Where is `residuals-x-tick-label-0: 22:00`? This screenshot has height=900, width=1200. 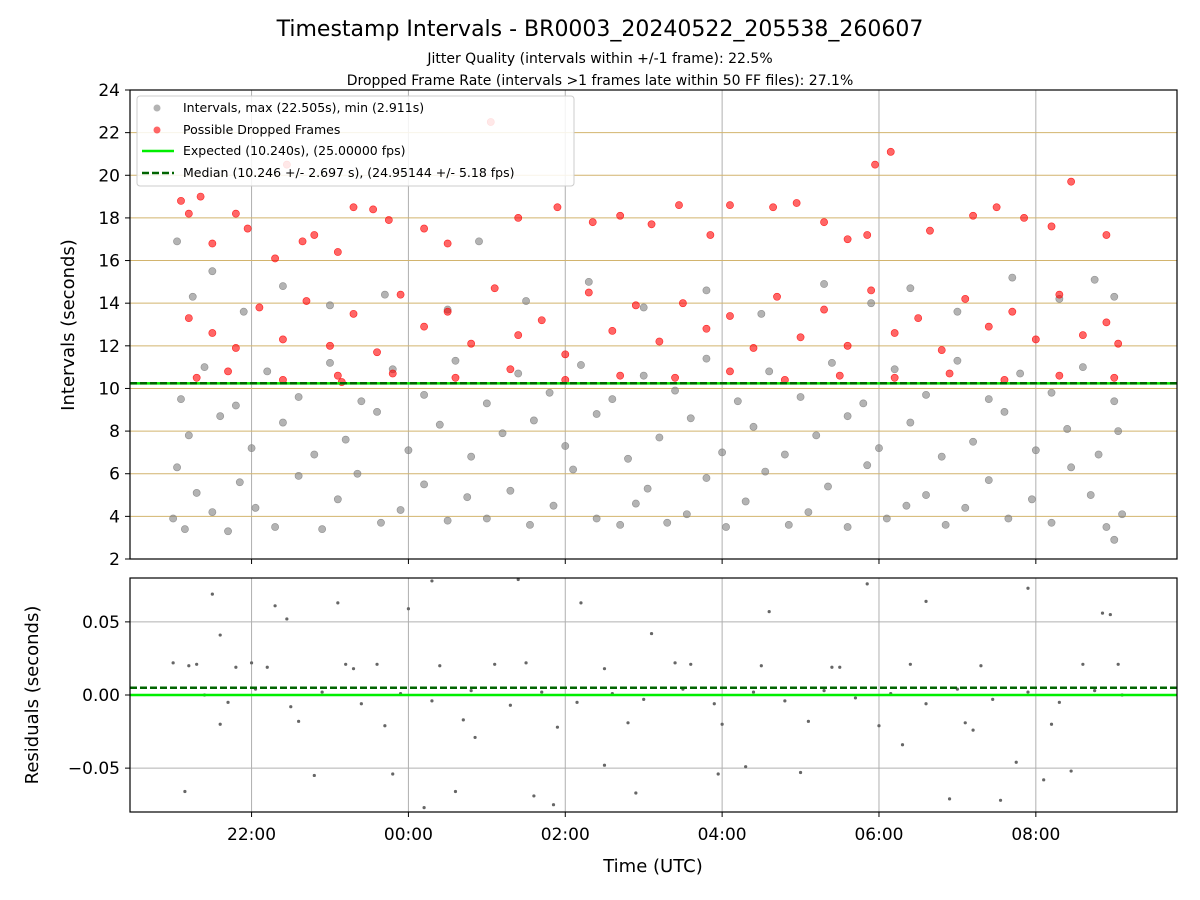
residuals-x-tick-label-0: 22:00 is located at coordinates (251, 835).